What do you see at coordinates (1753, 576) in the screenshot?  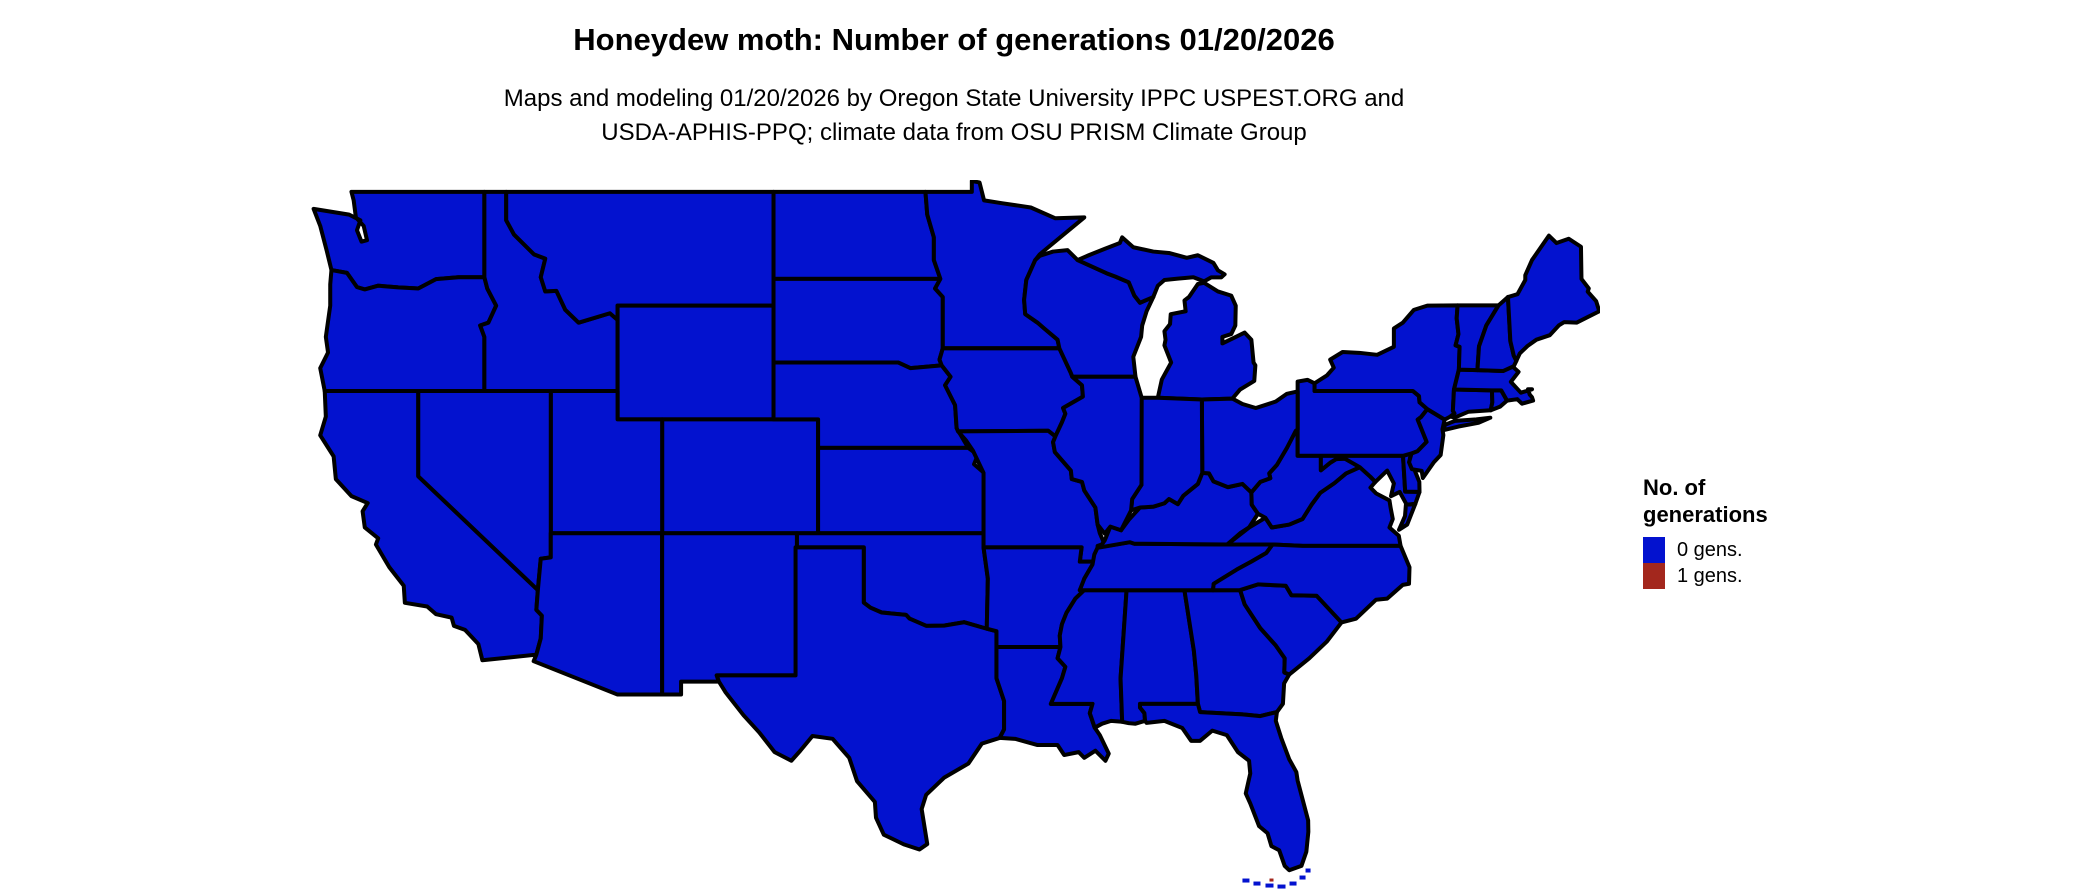 I see `legend-item-1-gens: 1 gens.` at bounding box center [1753, 576].